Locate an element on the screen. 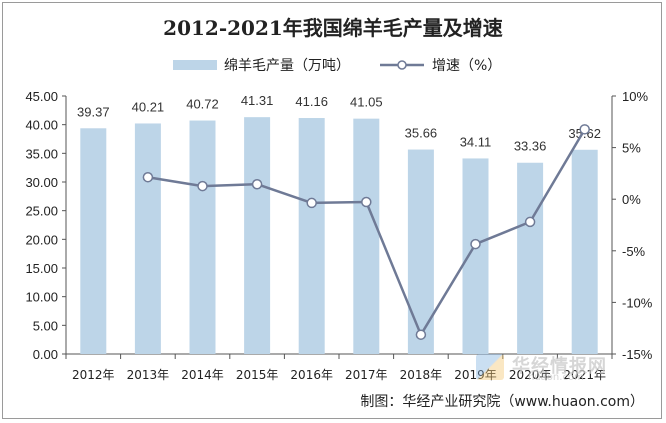 This screenshot has width=666, height=423. y-left-tick-label: 5.00 is located at coordinates (45, 325).